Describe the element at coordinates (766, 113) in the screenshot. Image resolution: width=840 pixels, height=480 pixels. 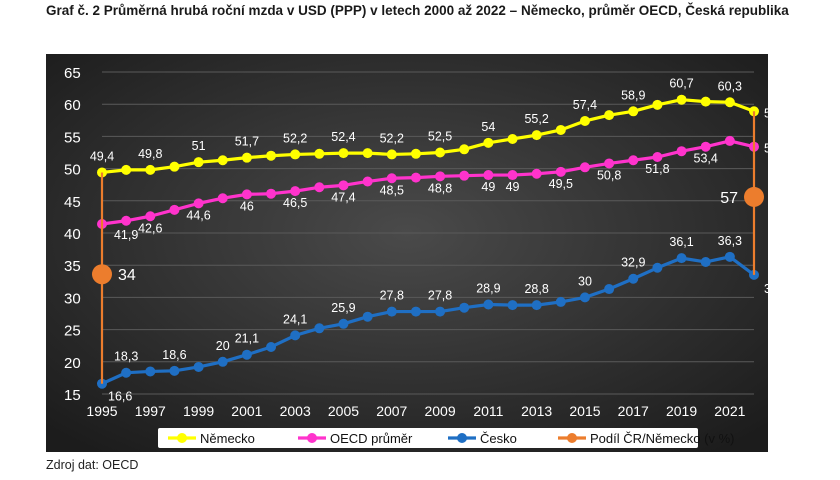
I see `data-label-s0-2022: 58,9` at that location.